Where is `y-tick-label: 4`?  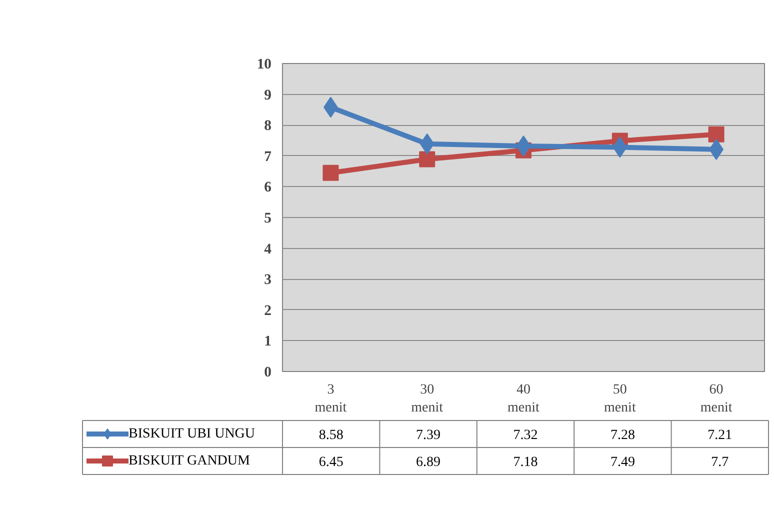 y-tick-label: 4 is located at coordinates (268, 249).